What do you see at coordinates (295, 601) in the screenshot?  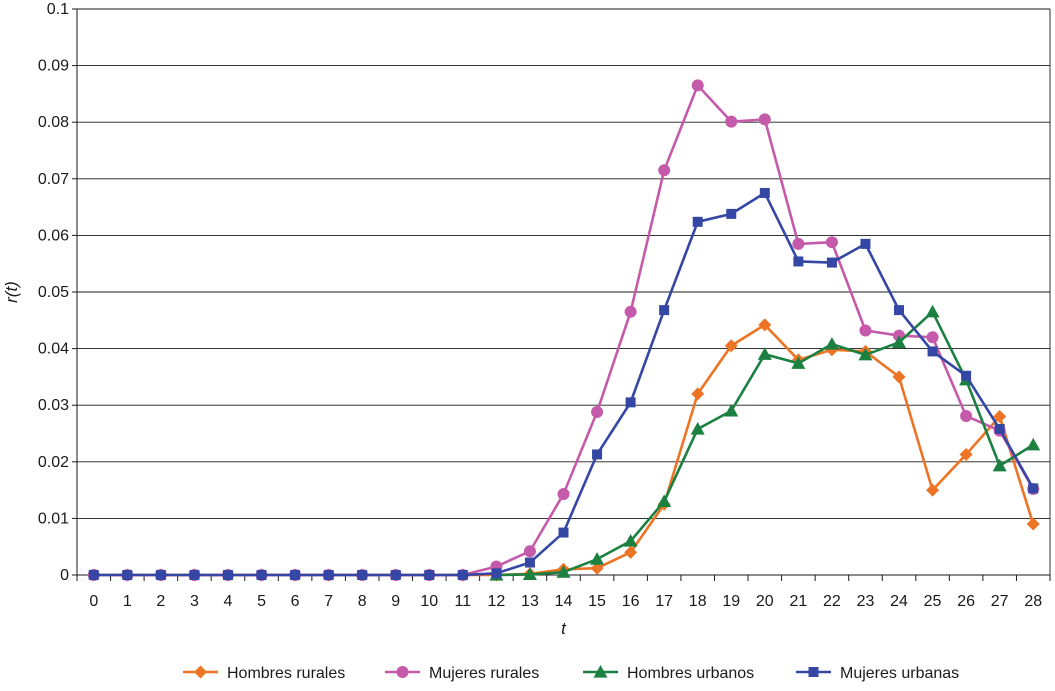 I see `x-tick-label: 6` at bounding box center [295, 601].